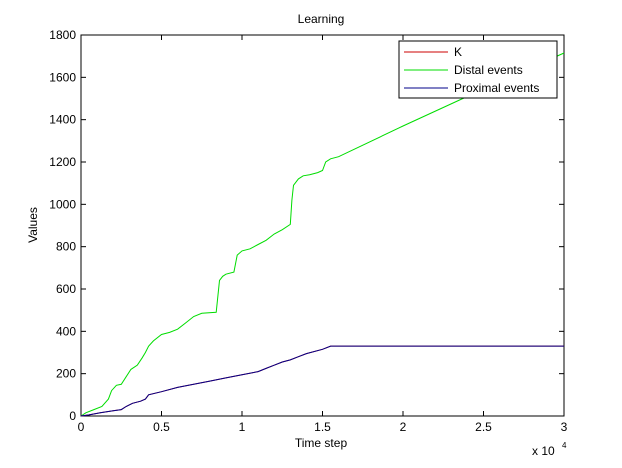 The image size is (622, 468). Describe the element at coordinates (66, 374) in the screenshot. I see `y-tick-label: 200` at that location.